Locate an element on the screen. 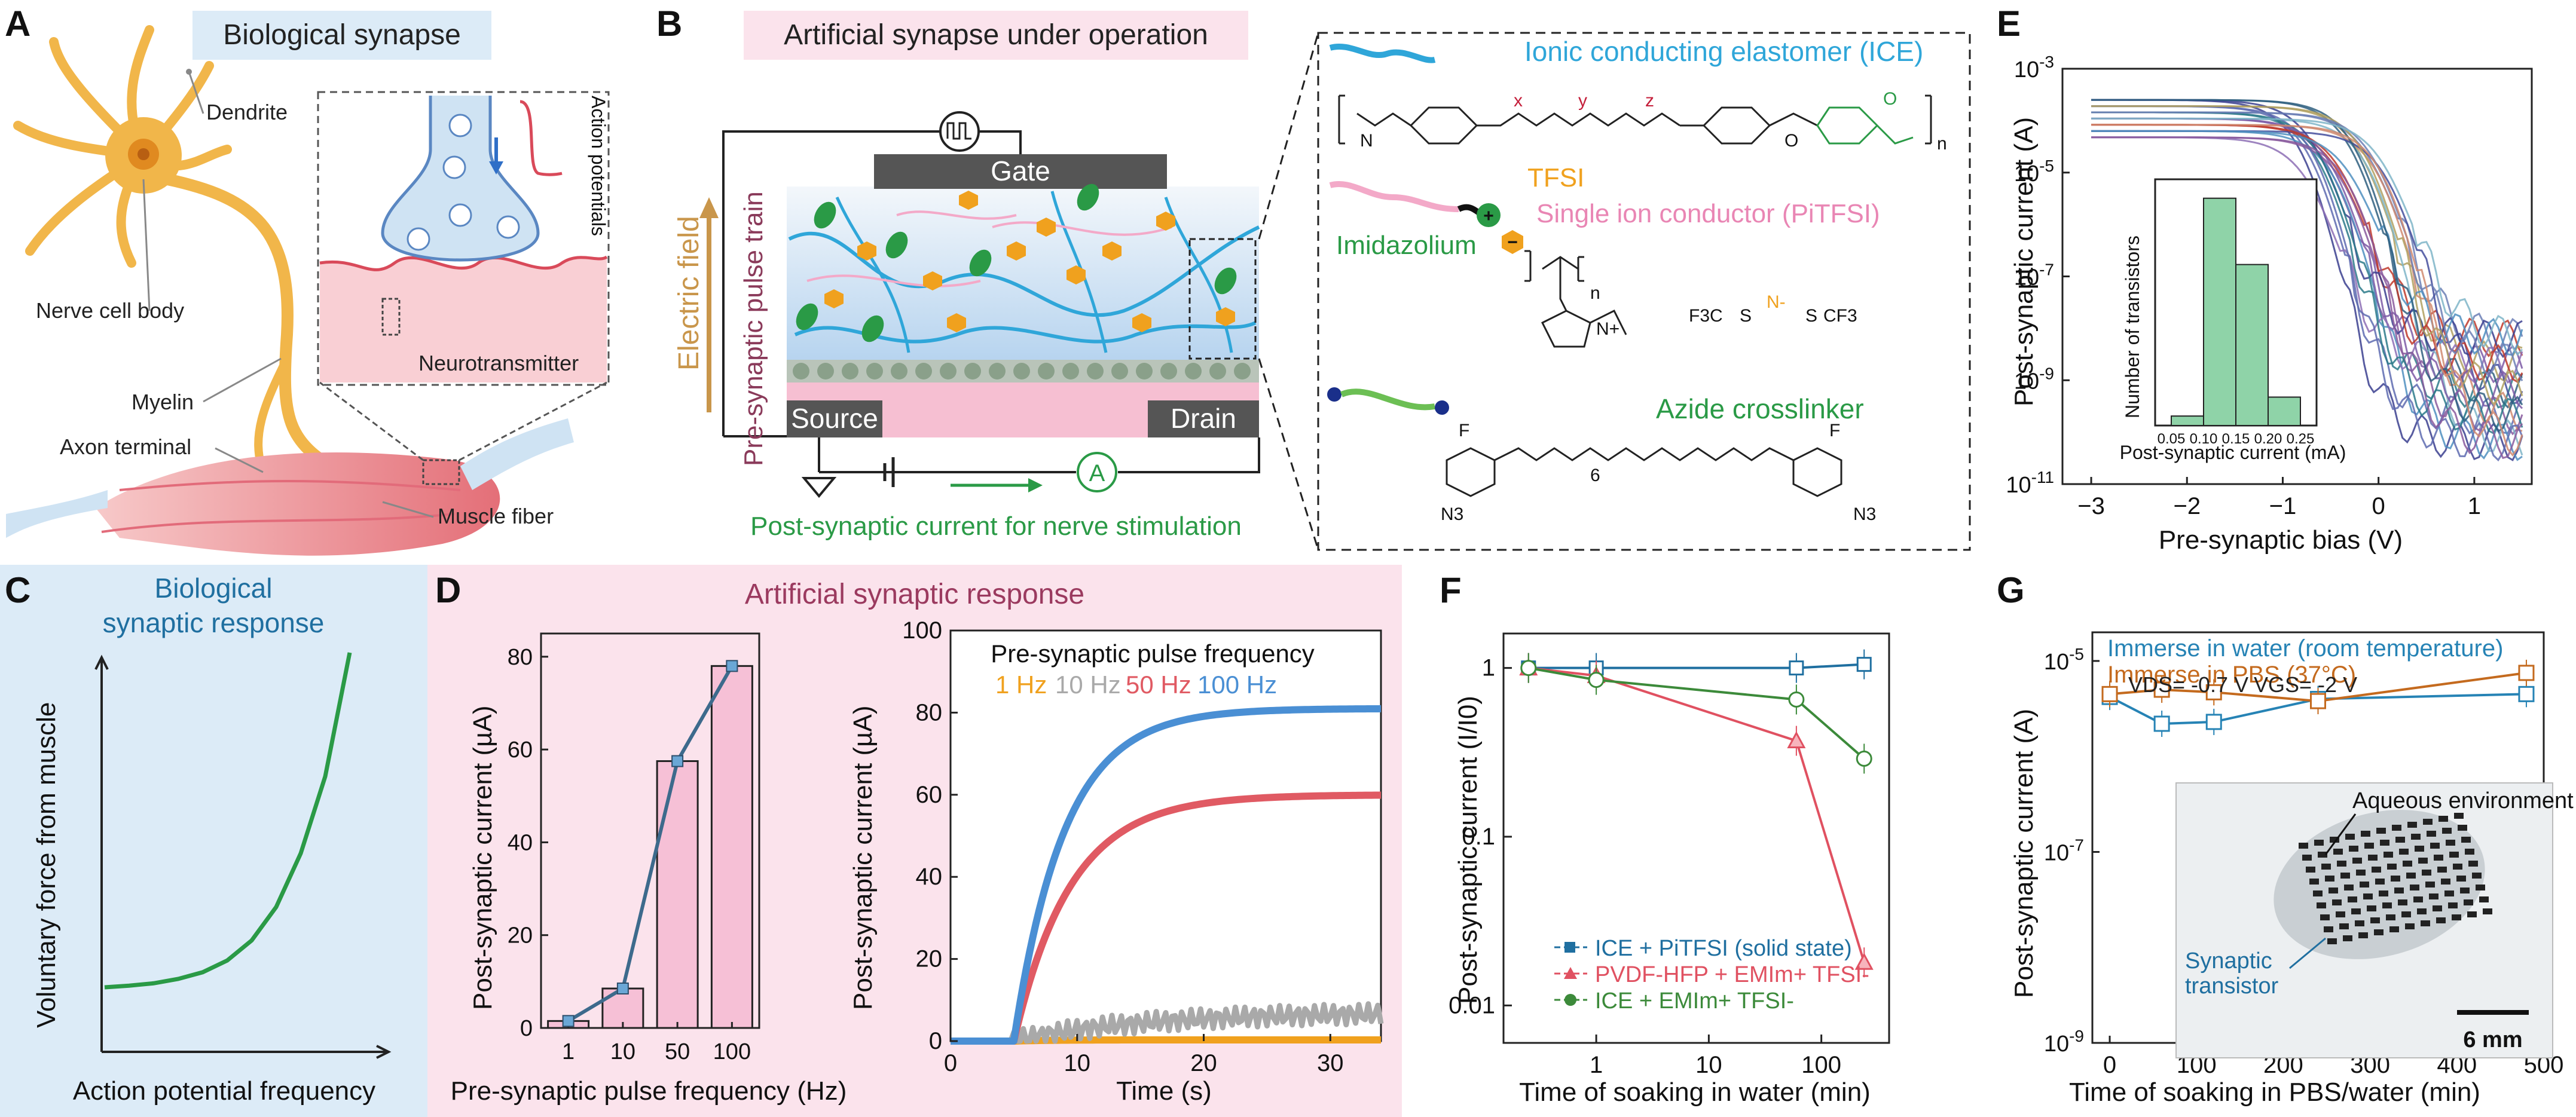  chem-x: x is located at coordinates (1519, 101).